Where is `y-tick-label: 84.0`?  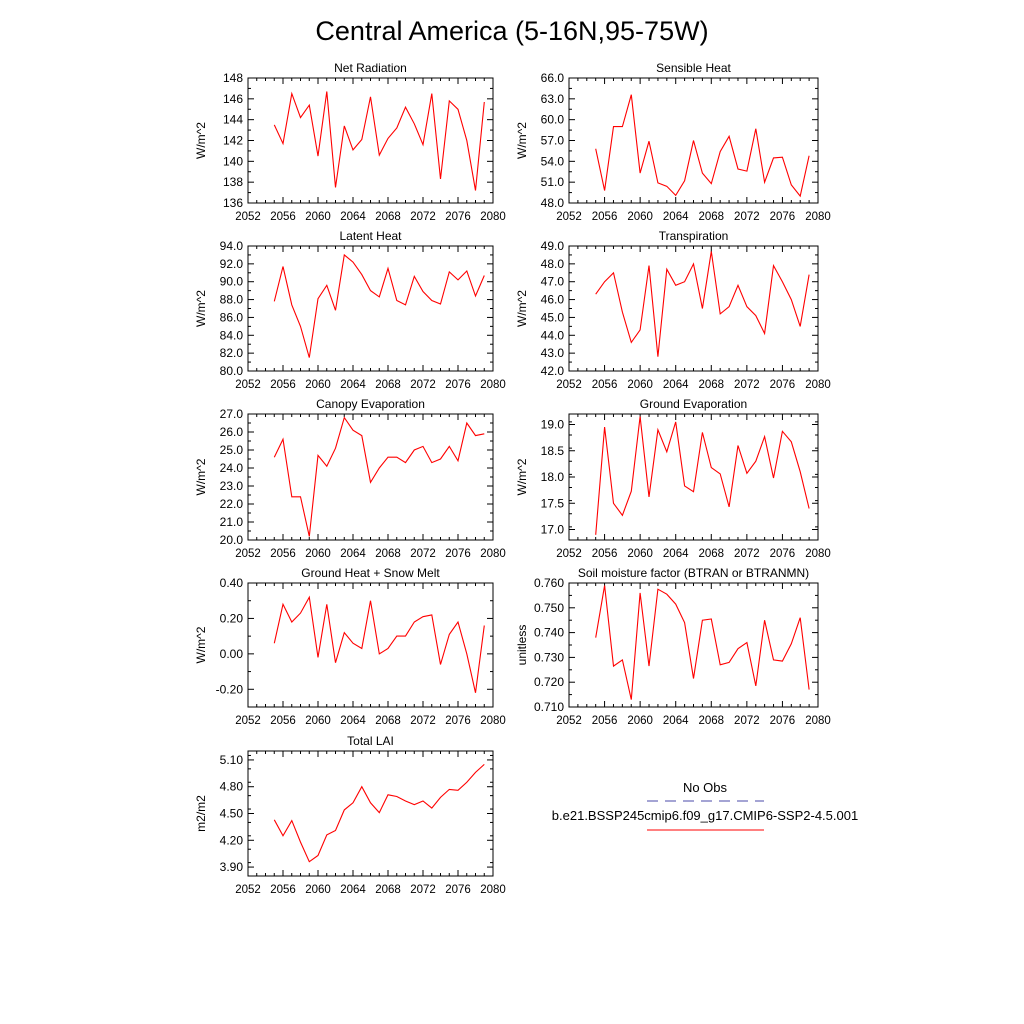
y-tick-label: 84.0 is located at coordinates (232, 335).